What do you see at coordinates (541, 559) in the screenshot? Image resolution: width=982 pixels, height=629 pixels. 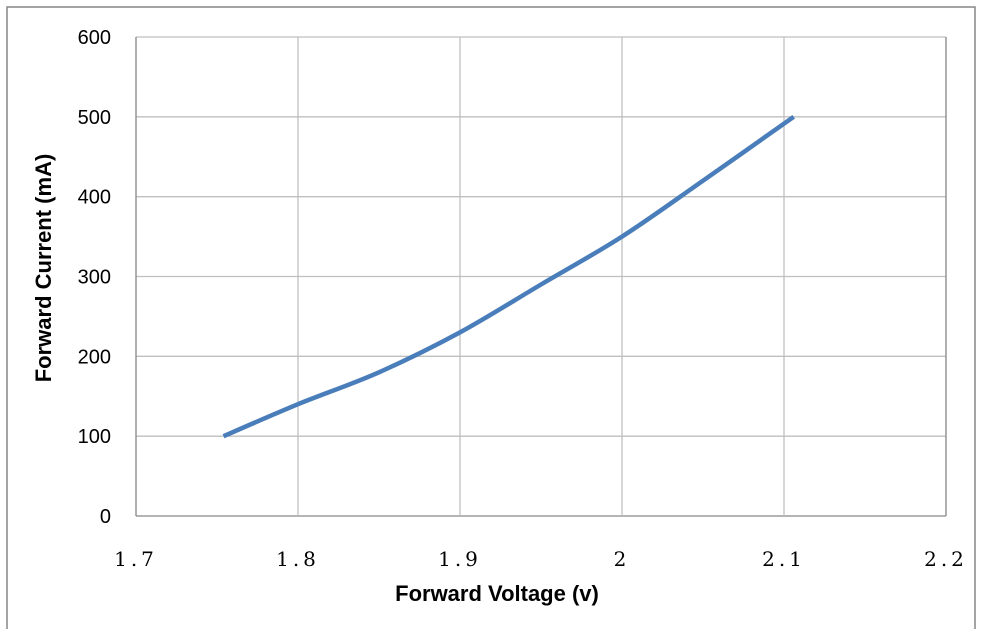 I see `x-tick-labels: 1.7 1.8 1.9 2 2.1 2.2` at bounding box center [541, 559].